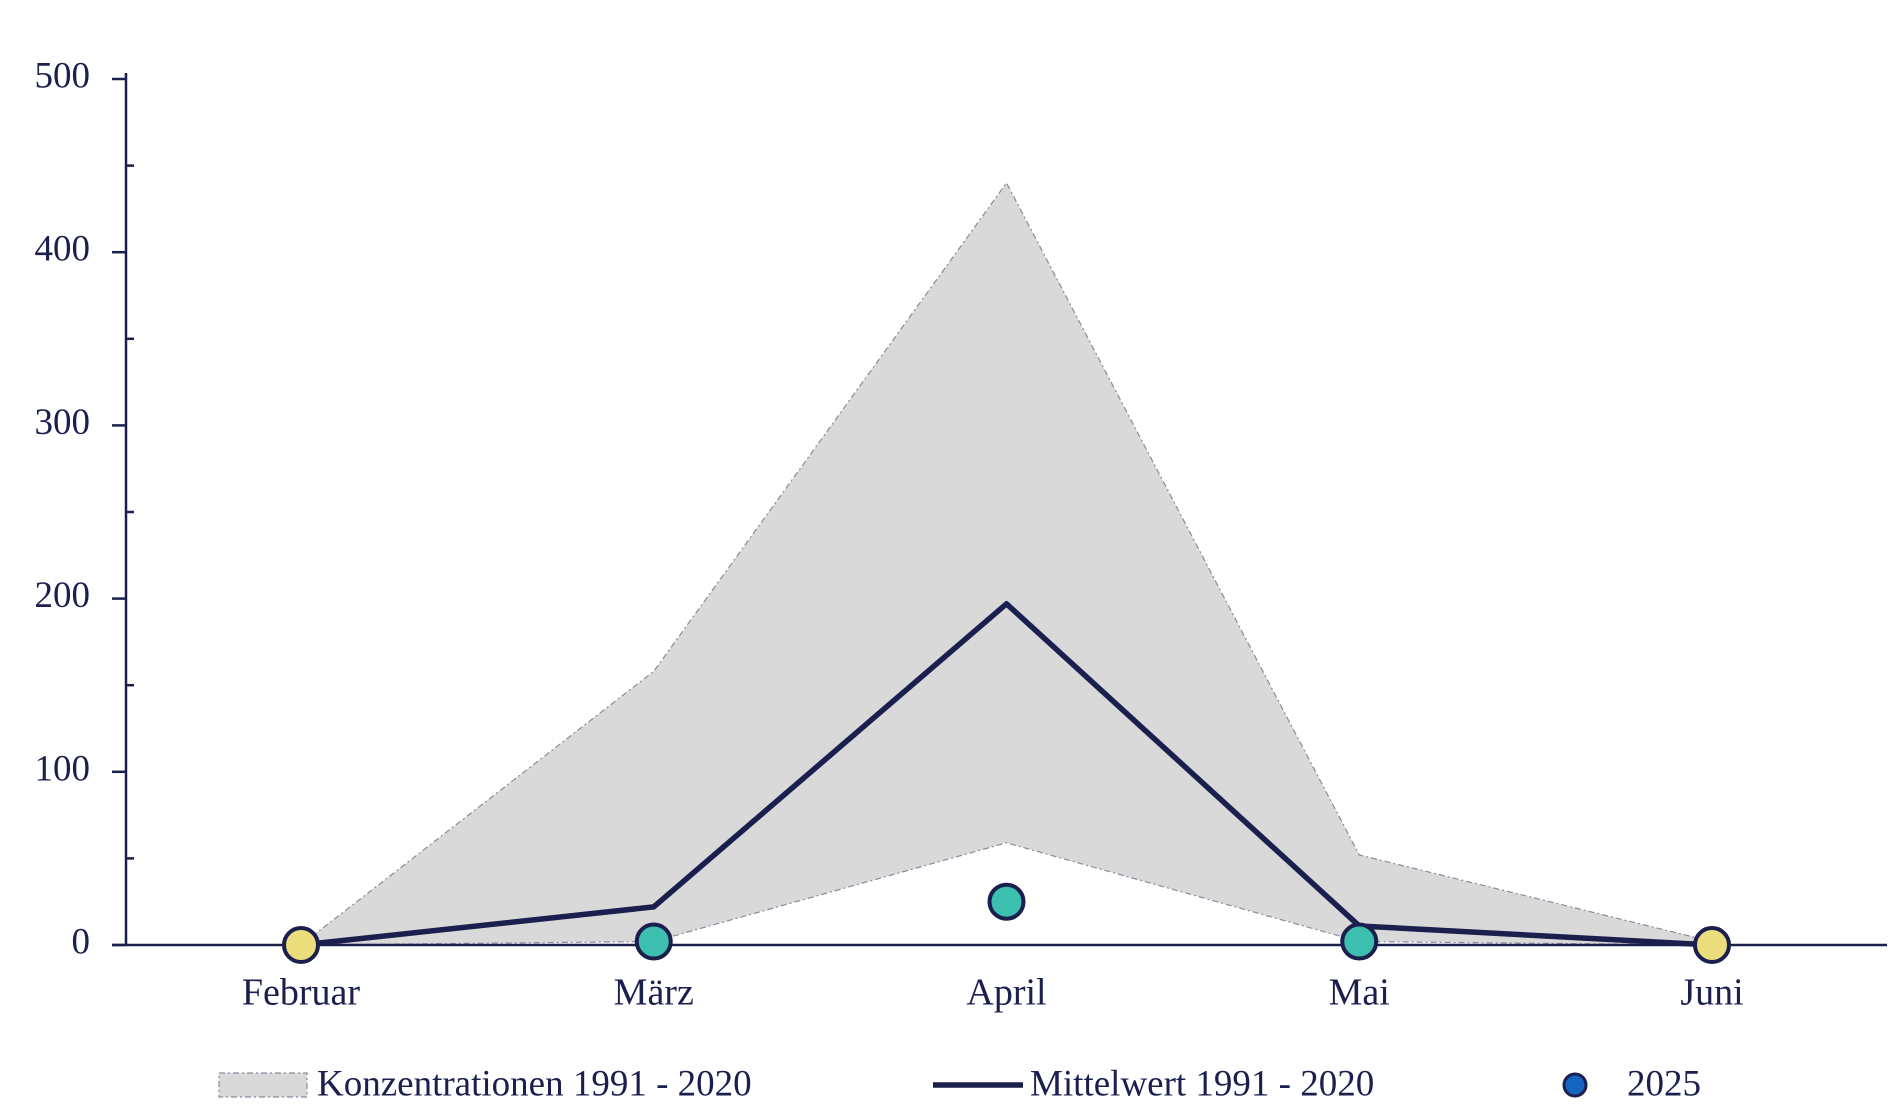 The height and width of the screenshot is (1120, 1902). I want to click on x-tick-label: März, so click(654, 993).